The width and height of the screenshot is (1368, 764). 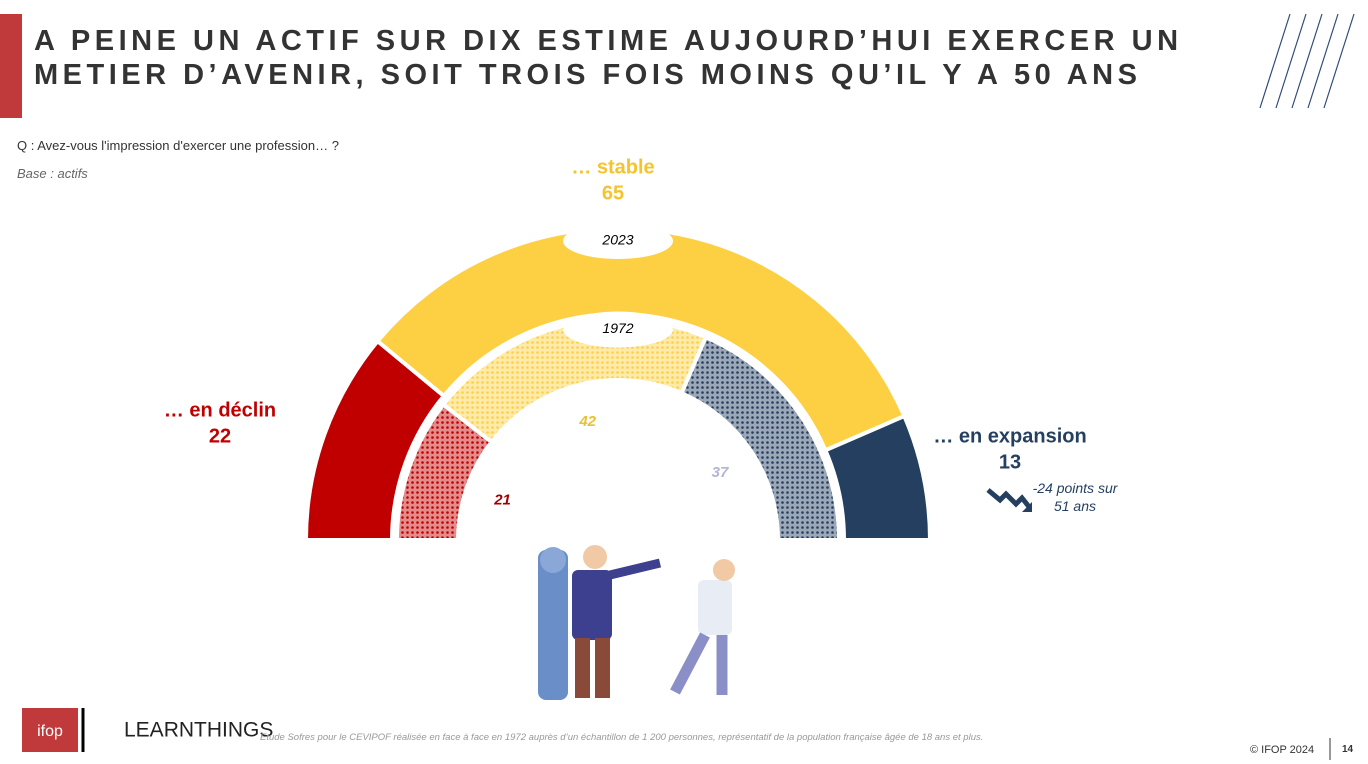 What do you see at coordinates (612, 167) in the screenshot?
I see `category-label: … stable` at bounding box center [612, 167].